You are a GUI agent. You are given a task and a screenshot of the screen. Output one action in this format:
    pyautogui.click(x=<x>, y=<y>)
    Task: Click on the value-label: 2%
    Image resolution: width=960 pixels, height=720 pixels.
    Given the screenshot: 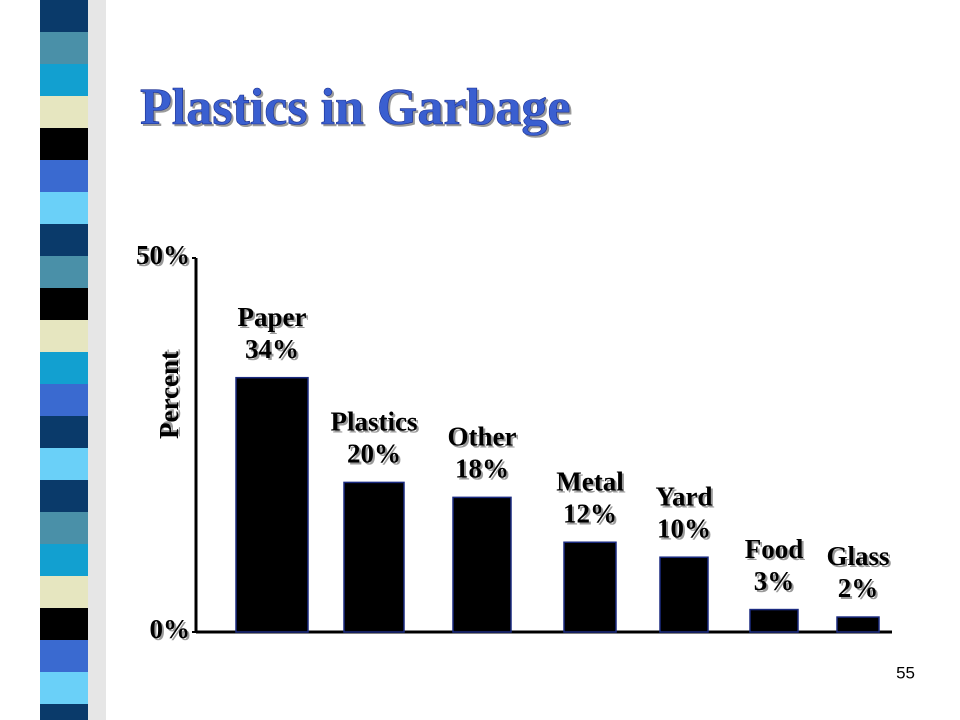 What is the action you would take?
    pyautogui.click(x=858, y=588)
    